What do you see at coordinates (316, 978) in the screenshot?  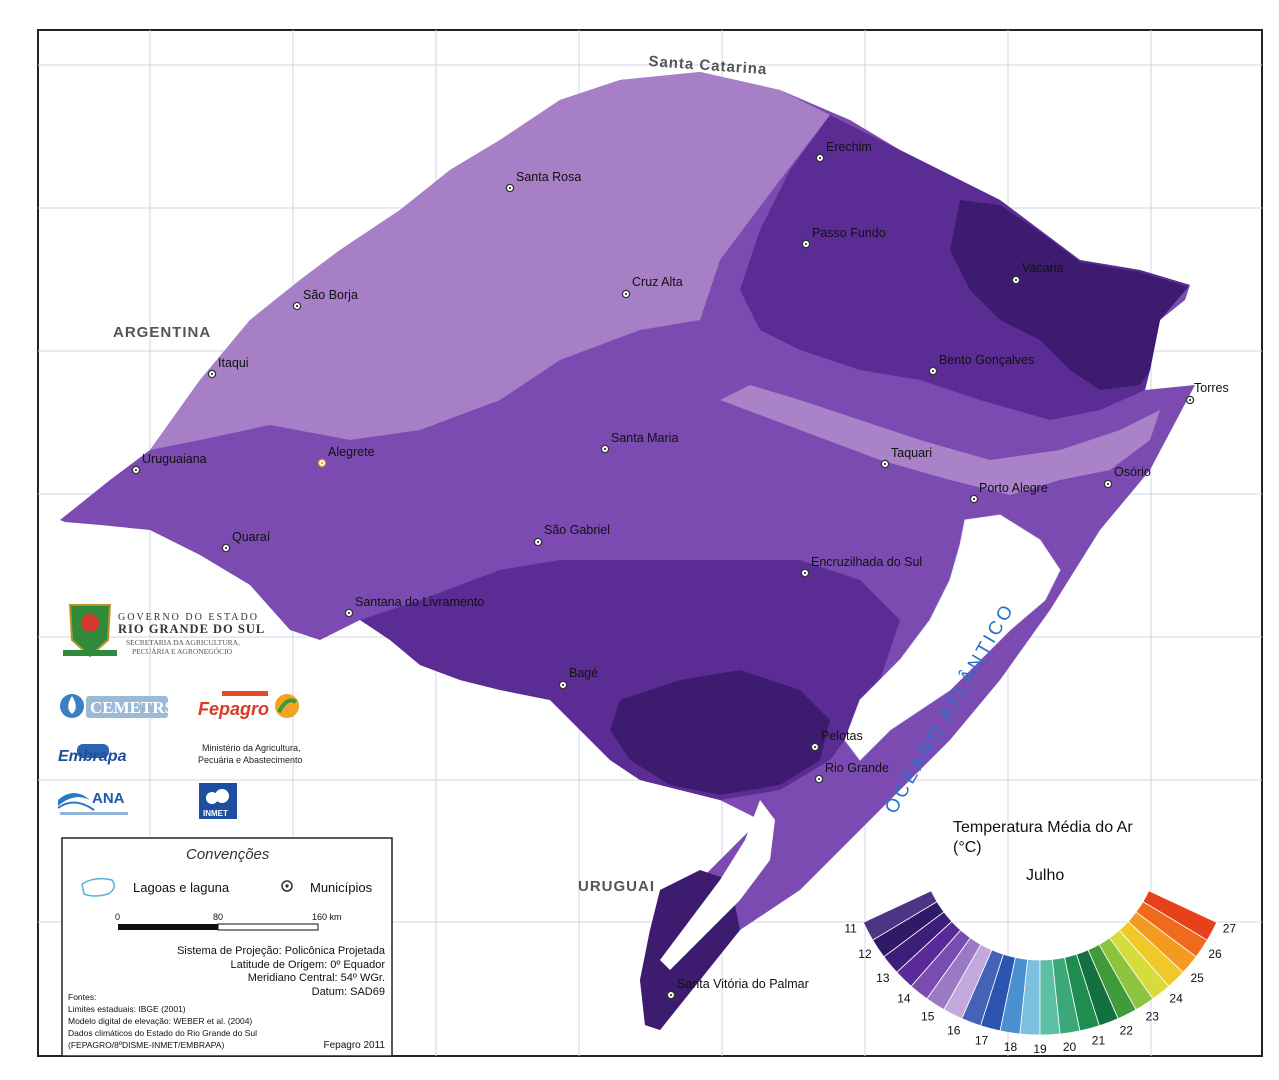 I see `projection-line3: Meridiano Central: 54º WGr.` at bounding box center [316, 978].